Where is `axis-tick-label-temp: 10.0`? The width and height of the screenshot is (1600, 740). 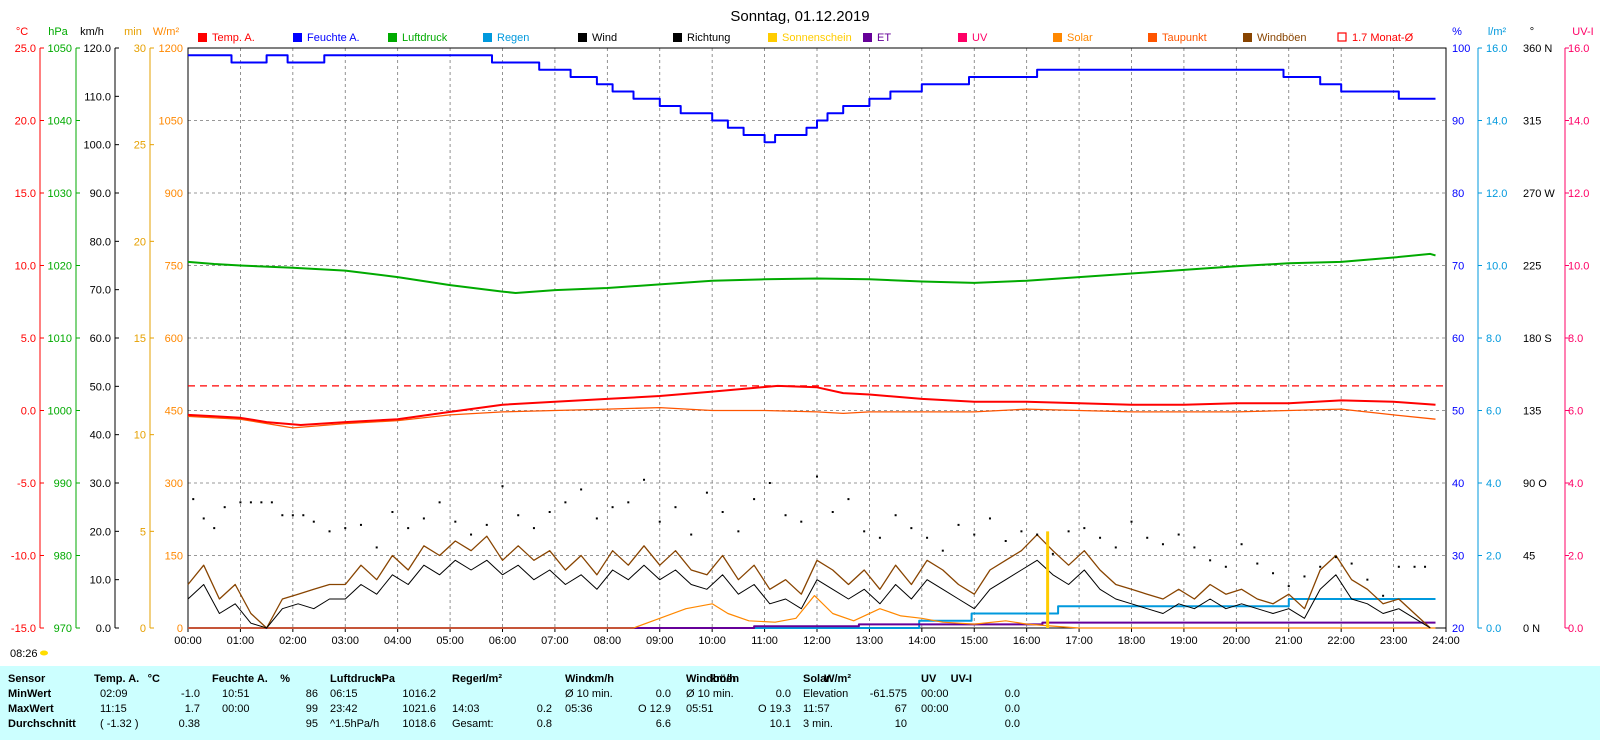 axis-tick-label-temp: 10.0 is located at coordinates (25, 267).